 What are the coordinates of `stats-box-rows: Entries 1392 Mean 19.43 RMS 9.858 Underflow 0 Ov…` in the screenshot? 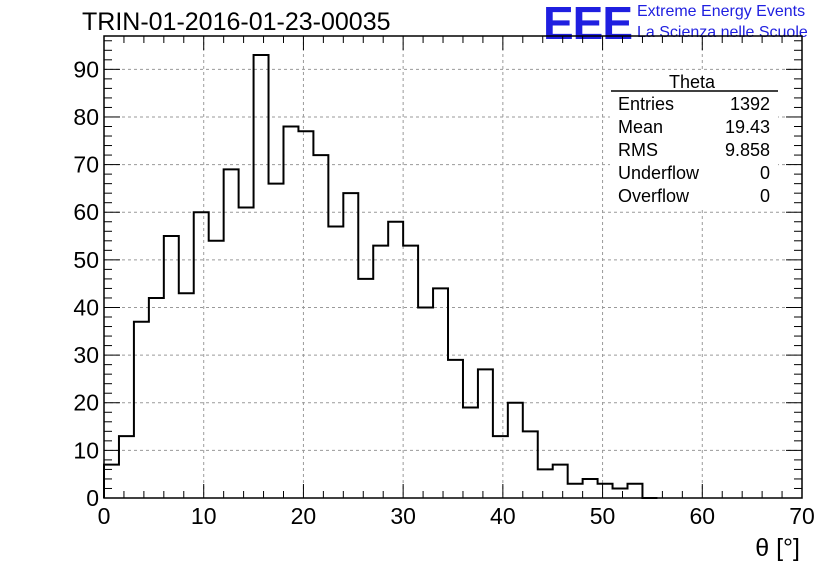 It's located at (694, 150).